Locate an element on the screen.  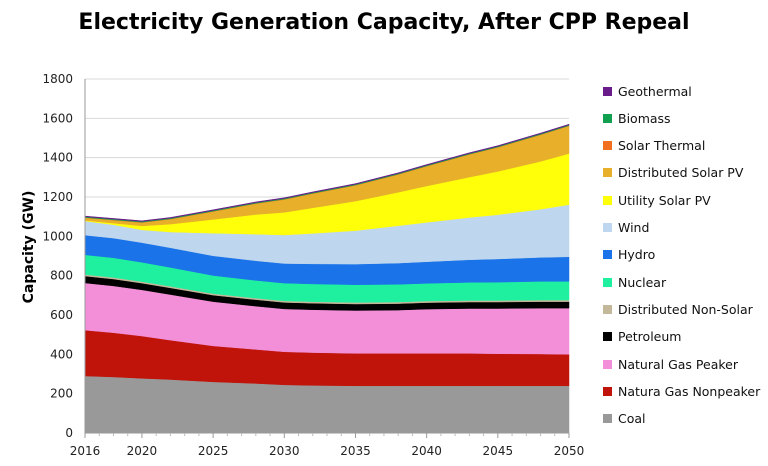
legend-label: Distributed Non-Solar is located at coordinates (685, 309).